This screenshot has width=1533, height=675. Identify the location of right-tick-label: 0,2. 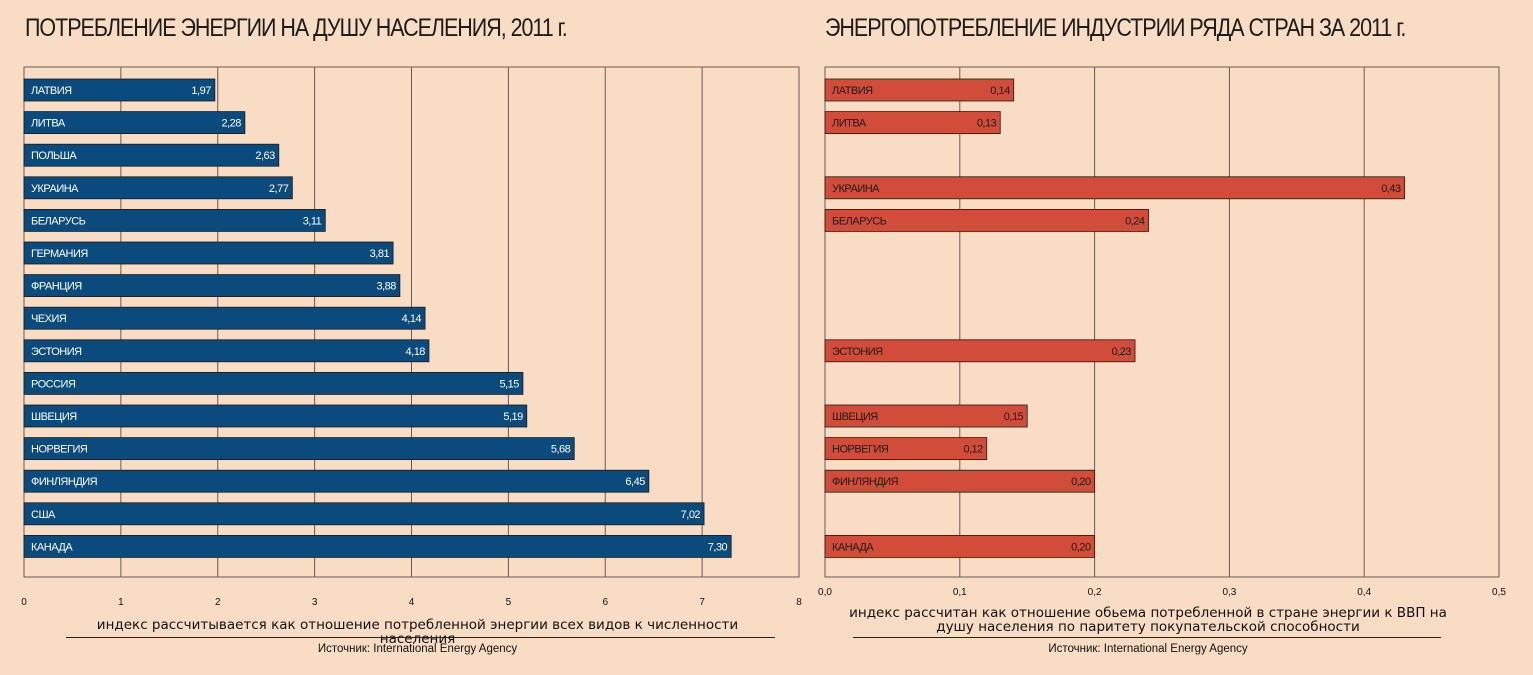
(1095, 592).